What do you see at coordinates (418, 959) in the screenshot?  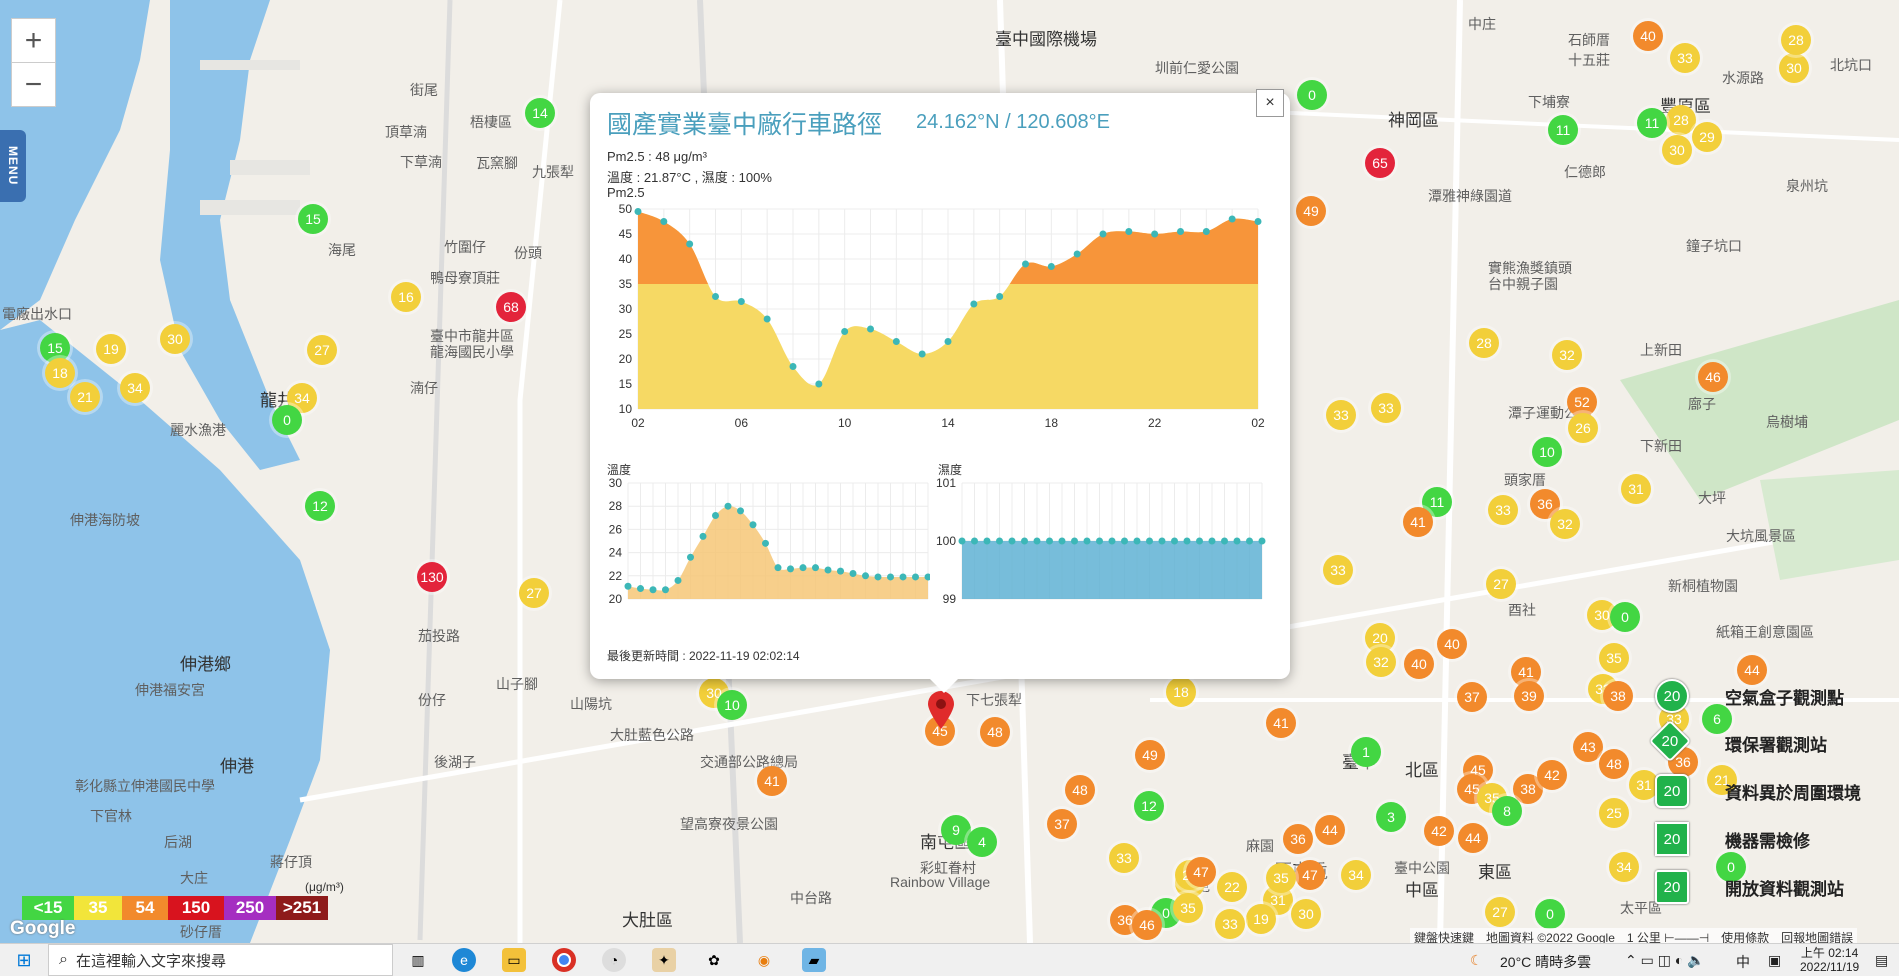 I see `task-view-icon: ▥` at bounding box center [418, 959].